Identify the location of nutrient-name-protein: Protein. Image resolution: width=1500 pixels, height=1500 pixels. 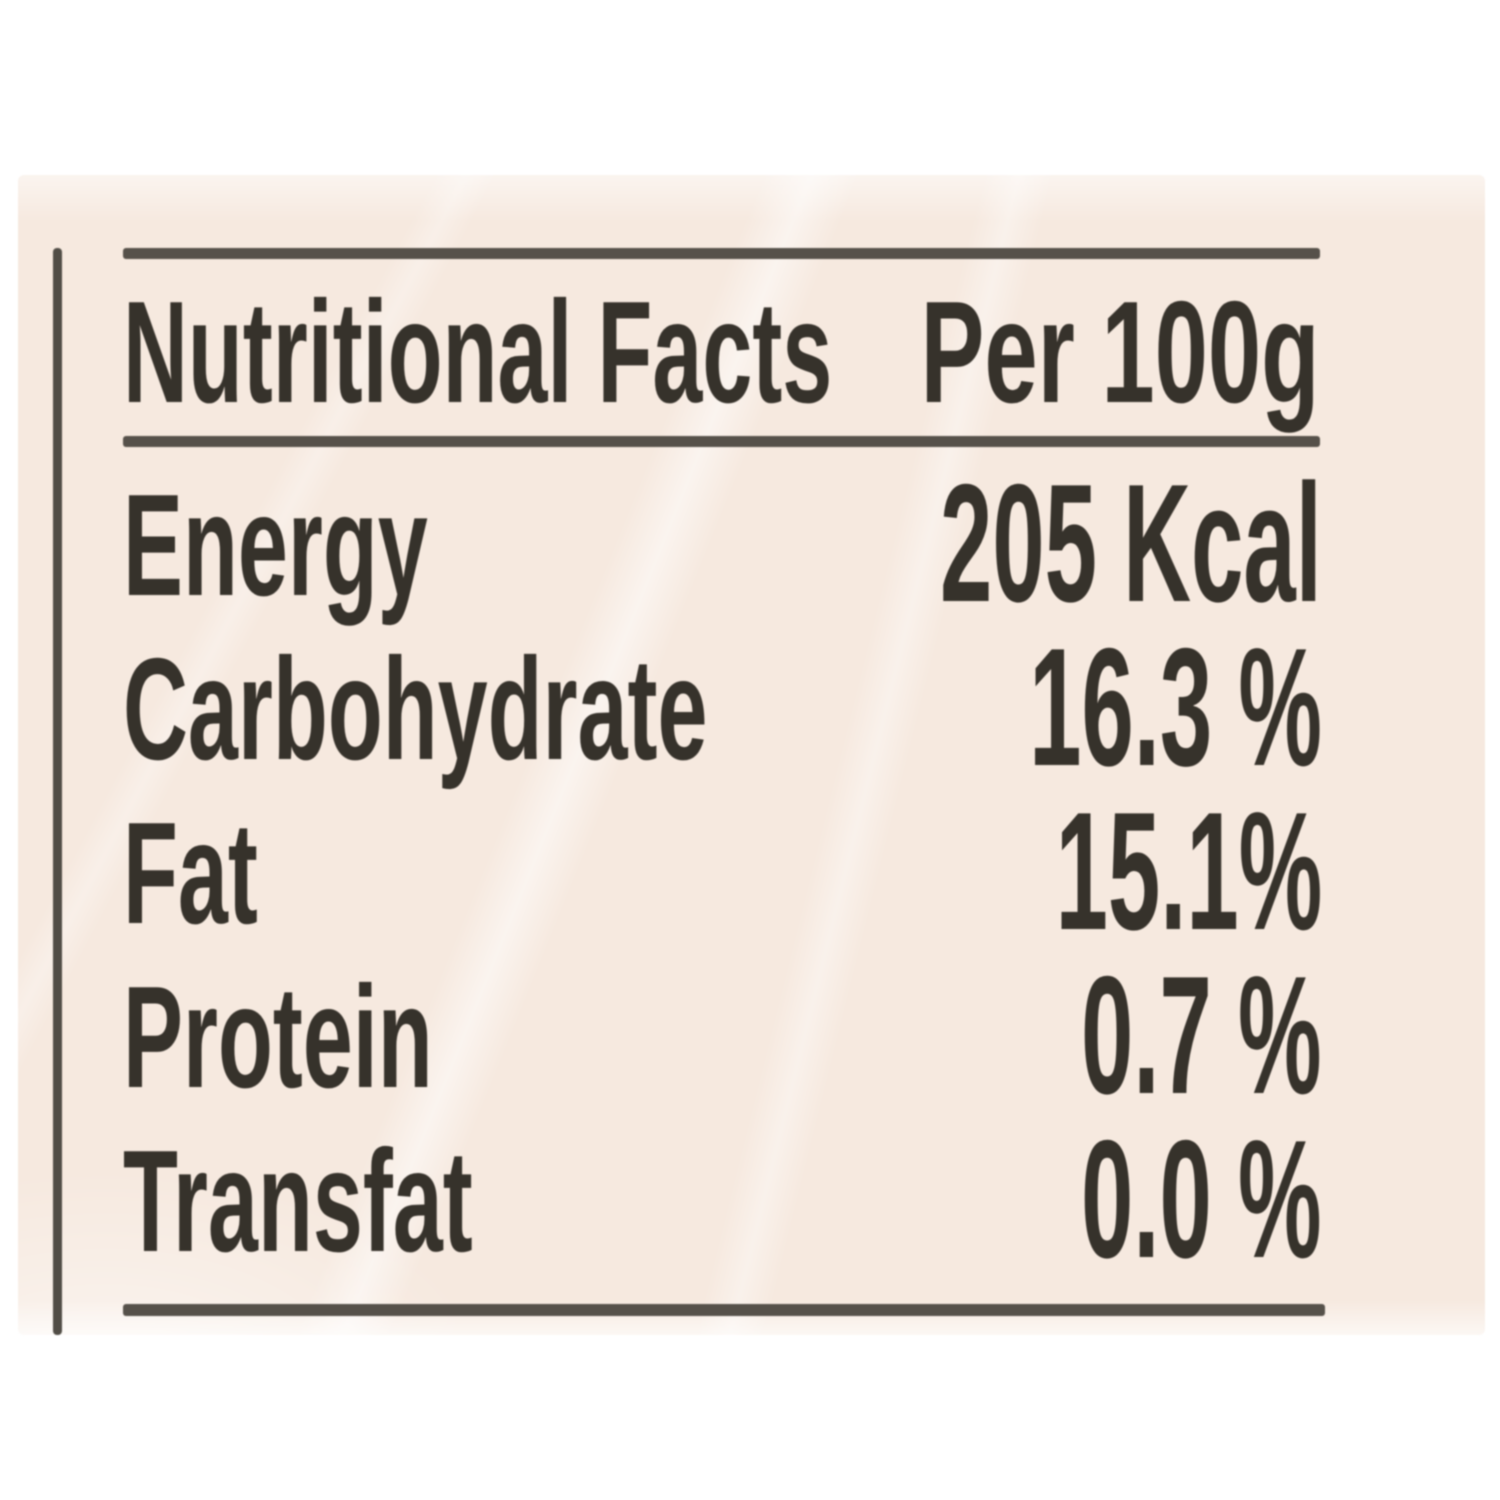
(278, 1037).